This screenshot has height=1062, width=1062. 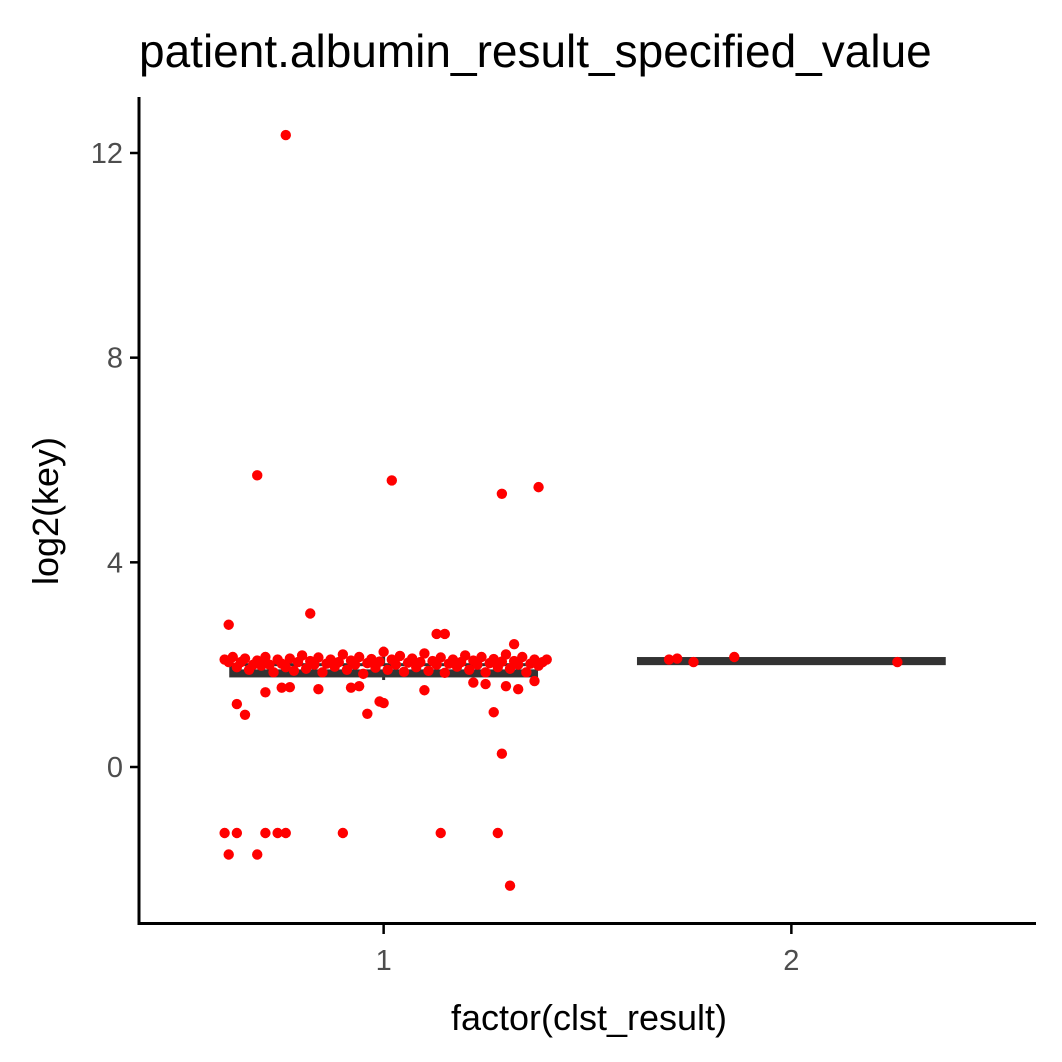 I want to click on y-tick-label: 8, so click(x=115, y=359).